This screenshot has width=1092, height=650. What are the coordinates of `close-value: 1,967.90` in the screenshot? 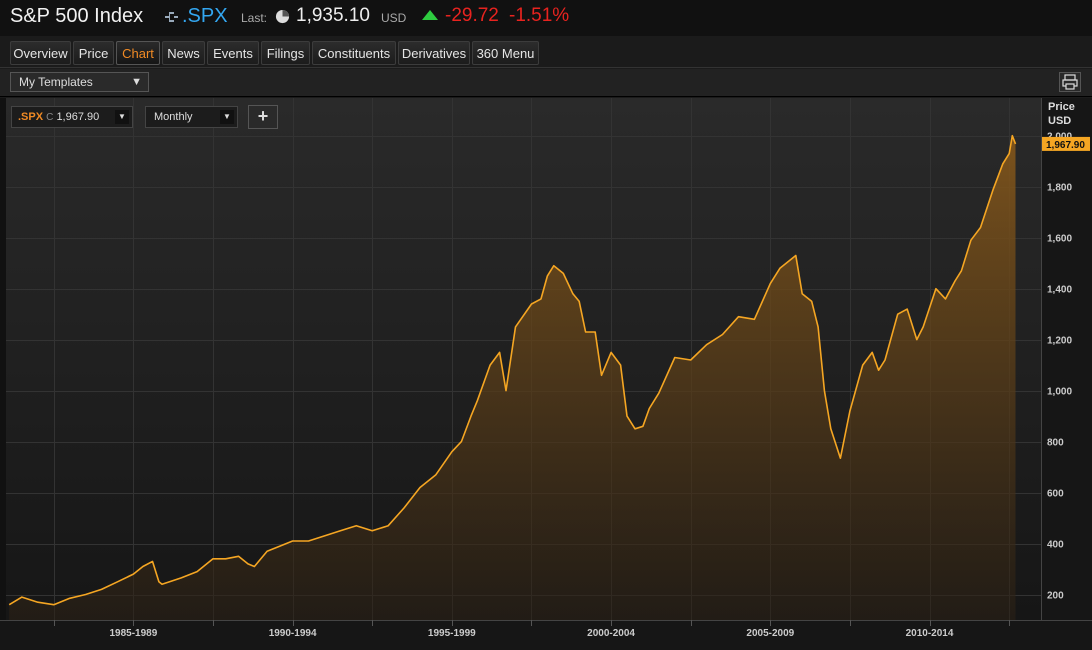 It's located at (78, 117).